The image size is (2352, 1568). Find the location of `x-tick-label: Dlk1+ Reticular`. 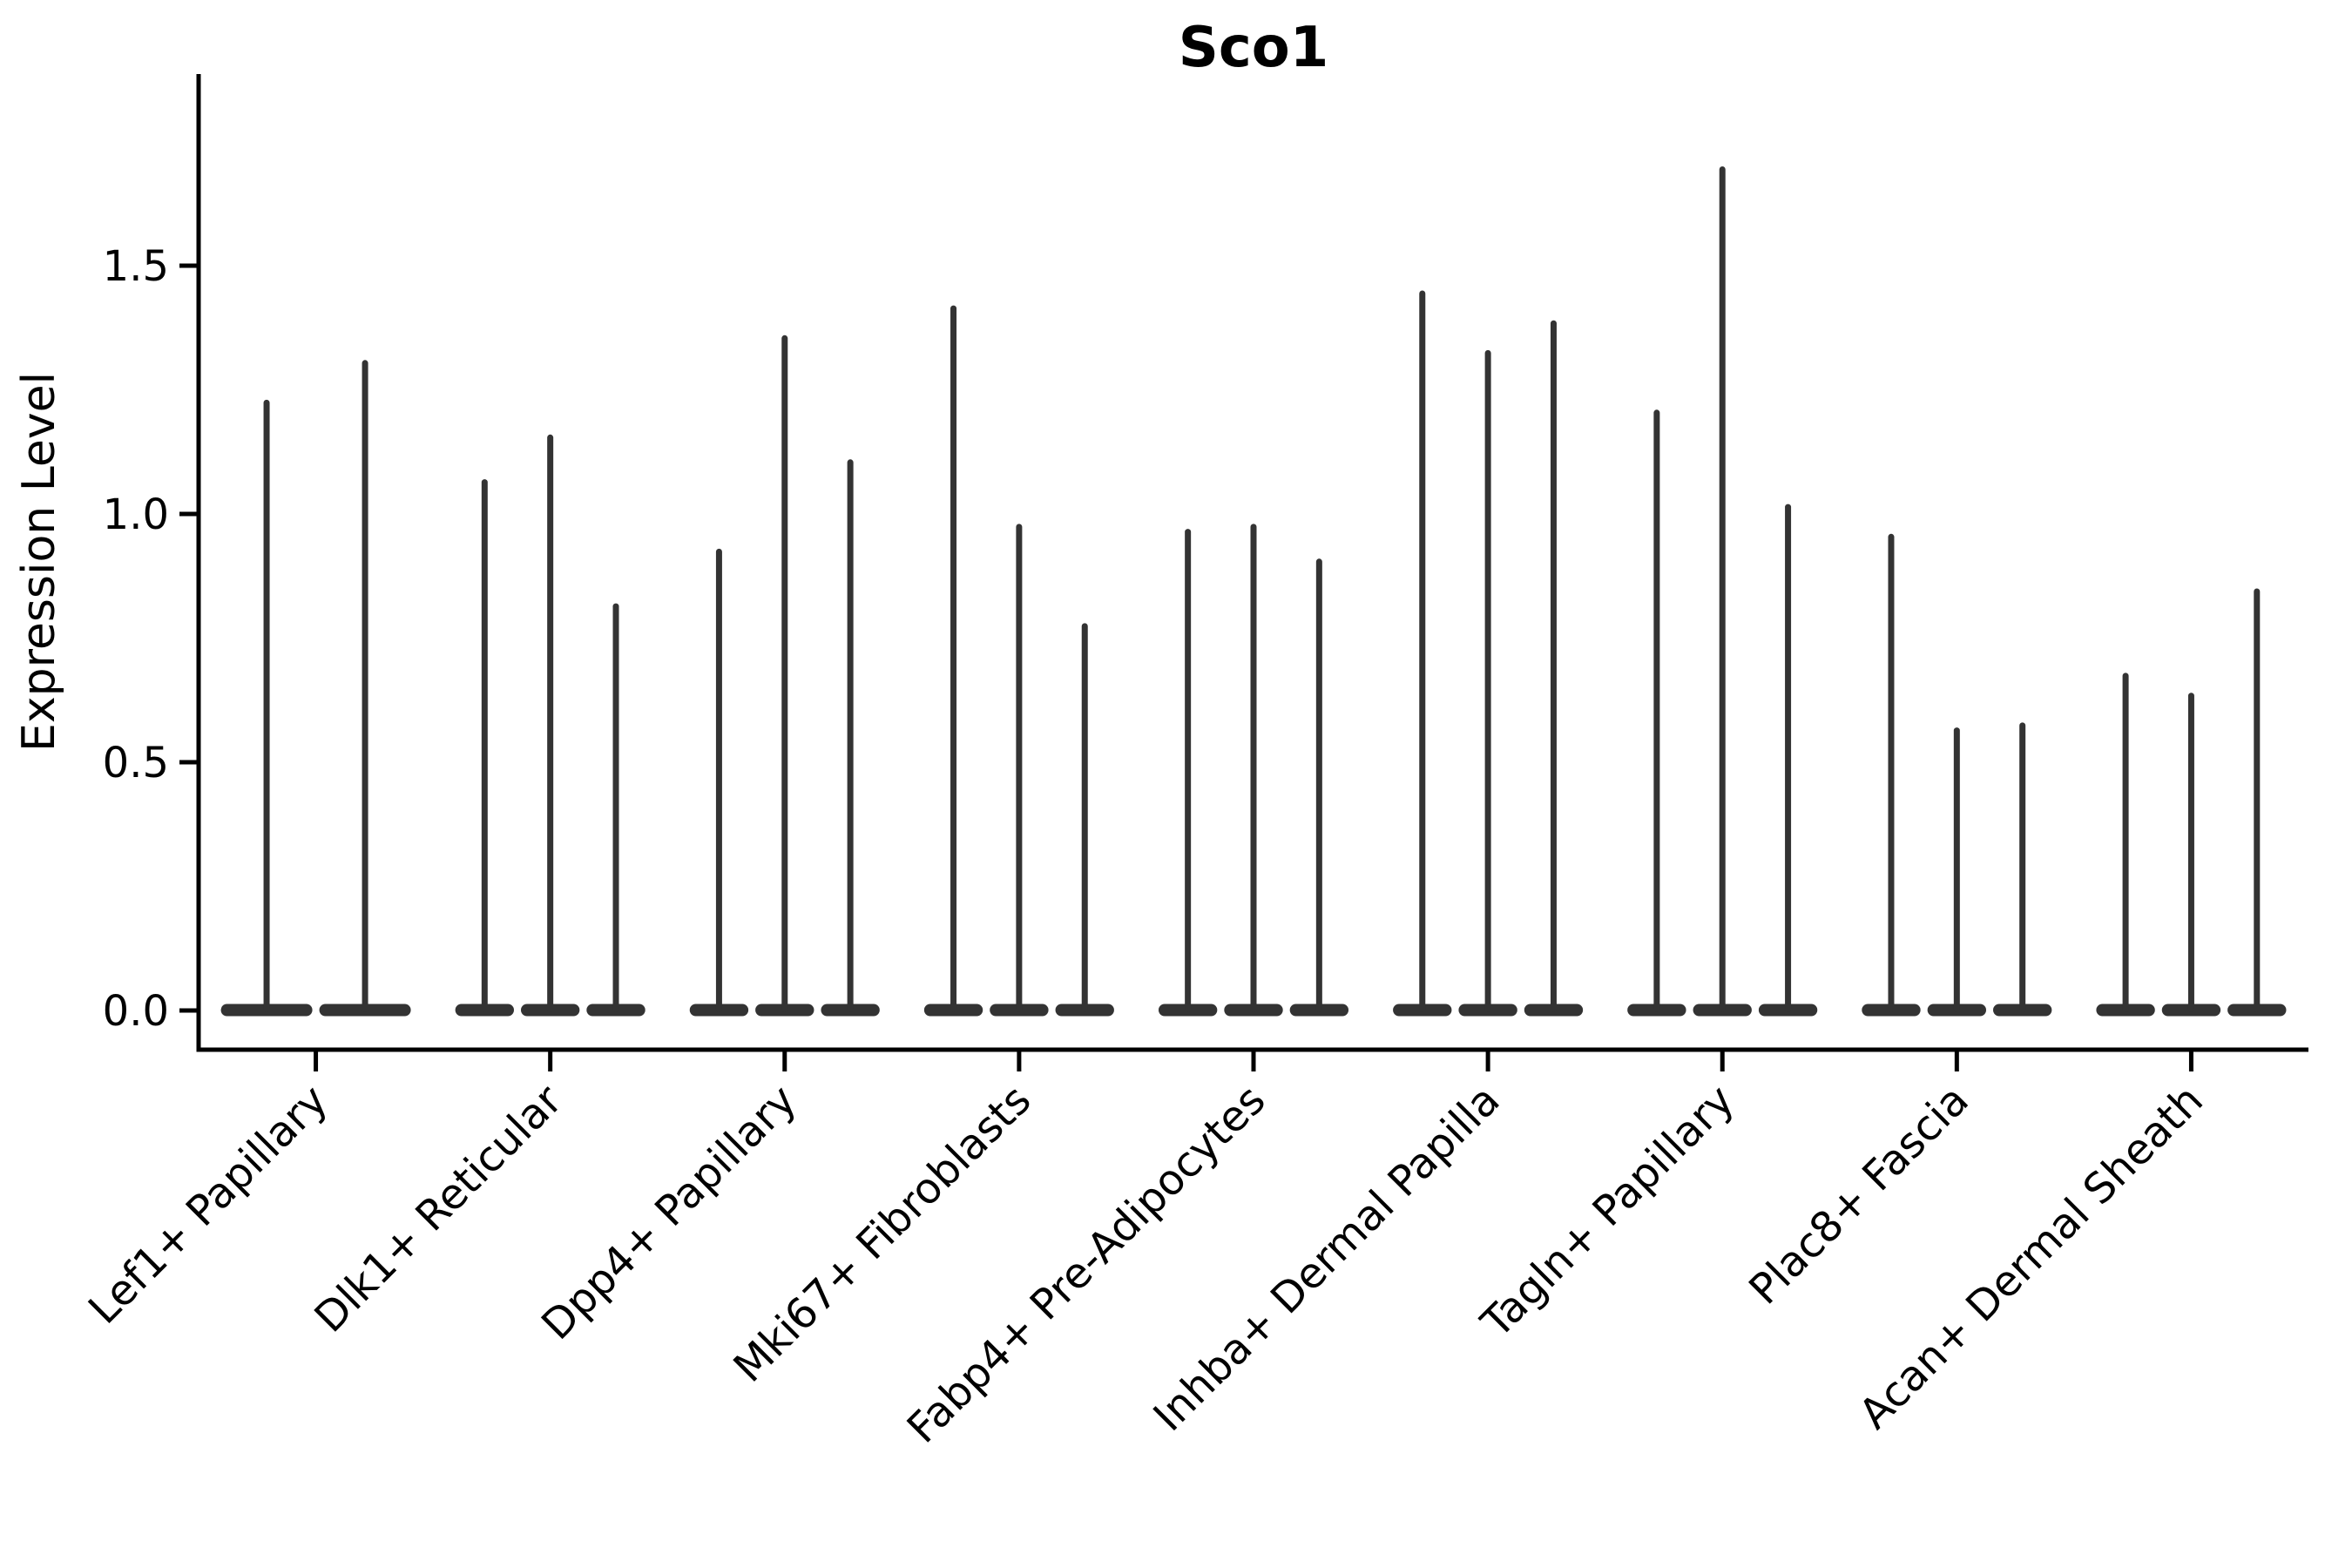

x-tick-label: Dlk1+ Reticular is located at coordinates (438, 1209).